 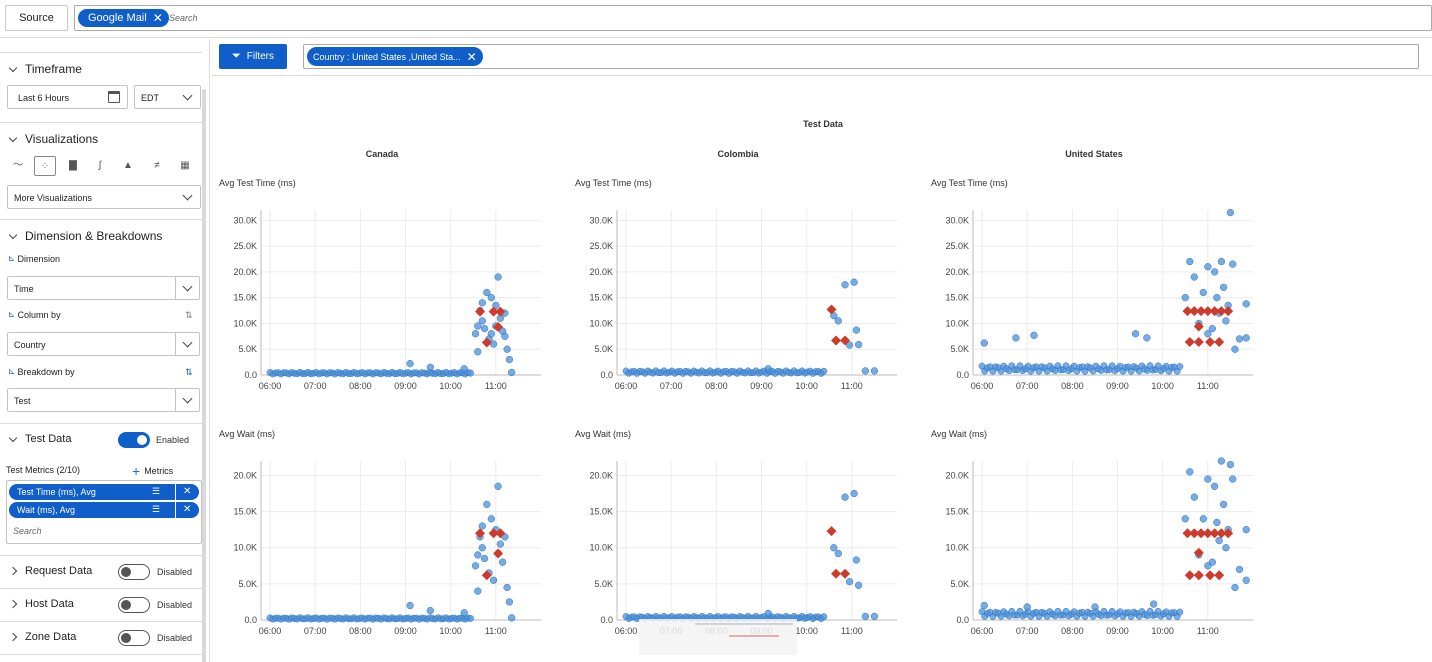 I want to click on search-input: Google Mail ✕ Search, so click(x=753, y=18).